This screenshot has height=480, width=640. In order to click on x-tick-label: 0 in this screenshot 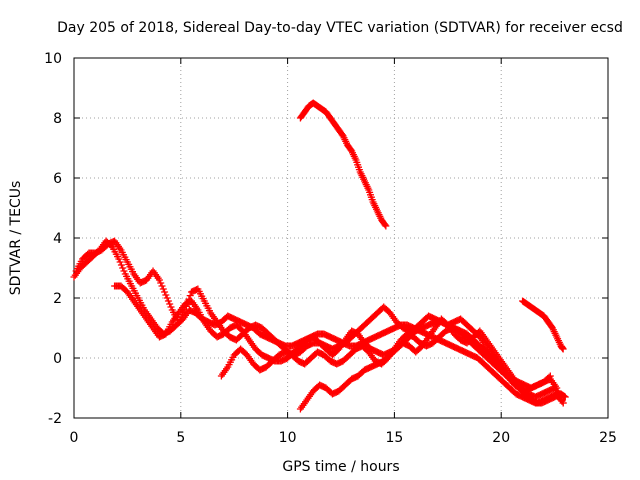, I will do `click(74, 438)`.